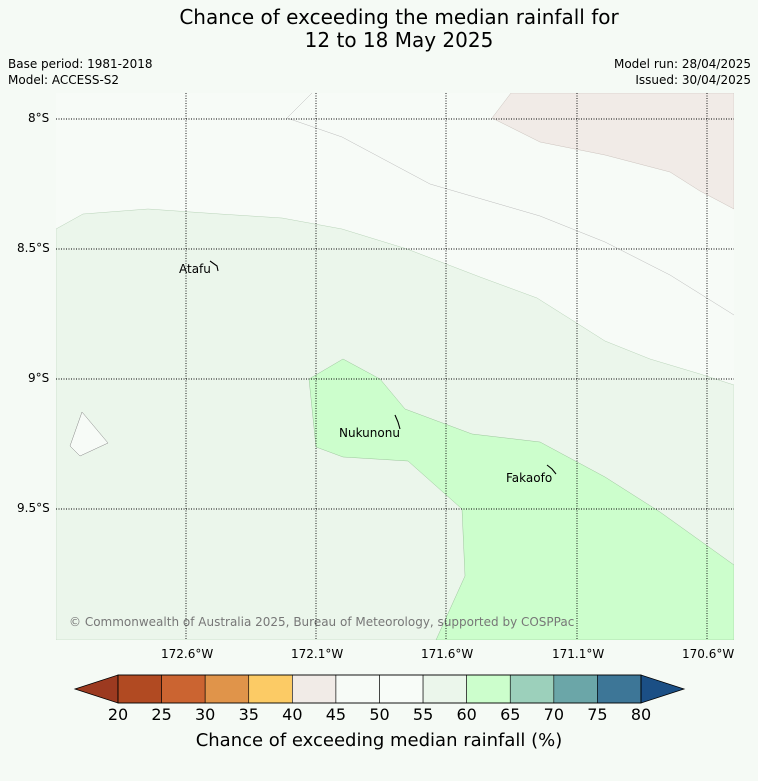 The width and height of the screenshot is (758, 781). What do you see at coordinates (682, 64) in the screenshot?
I see `model-run-label: Model run: 28/04/2025` at bounding box center [682, 64].